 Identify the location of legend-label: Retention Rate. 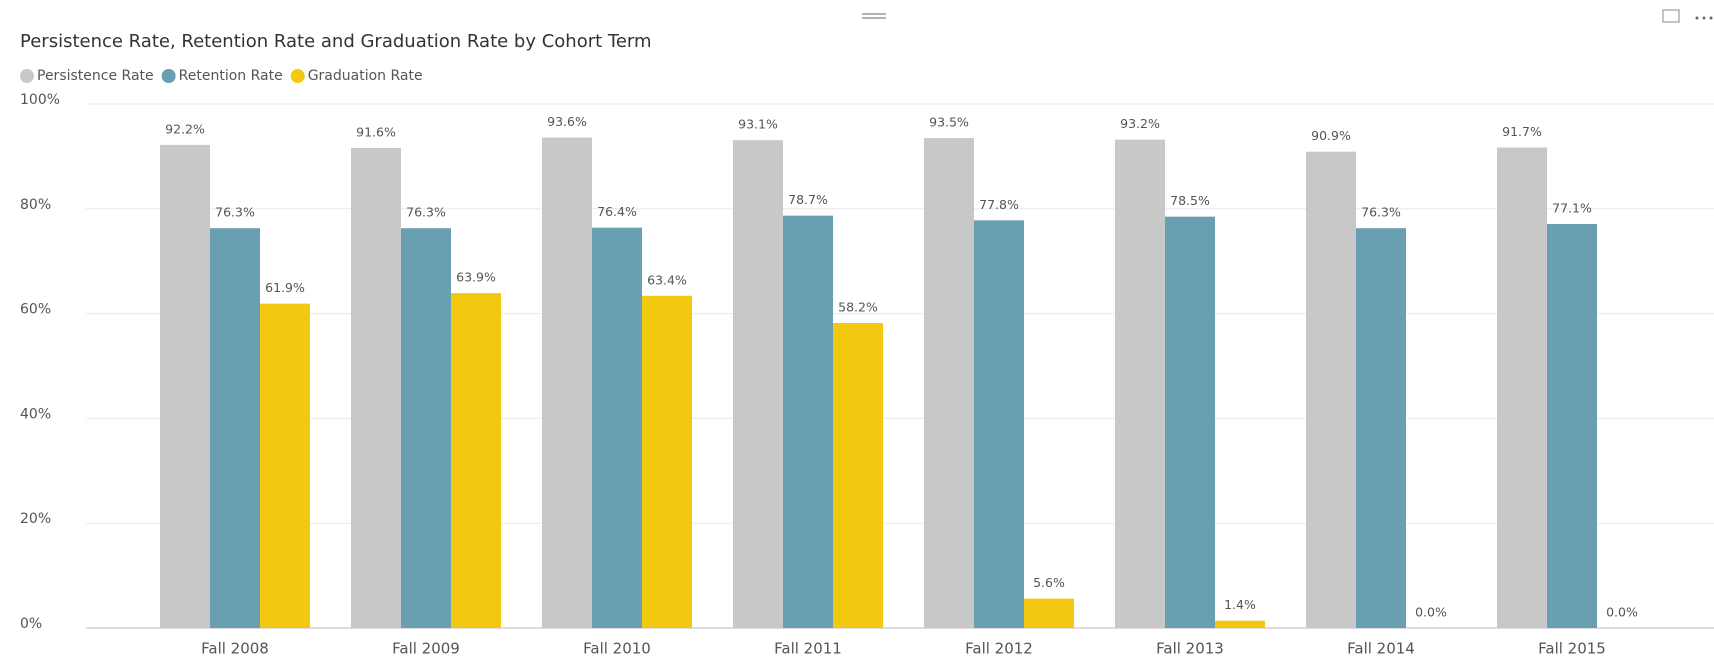
(231, 76).